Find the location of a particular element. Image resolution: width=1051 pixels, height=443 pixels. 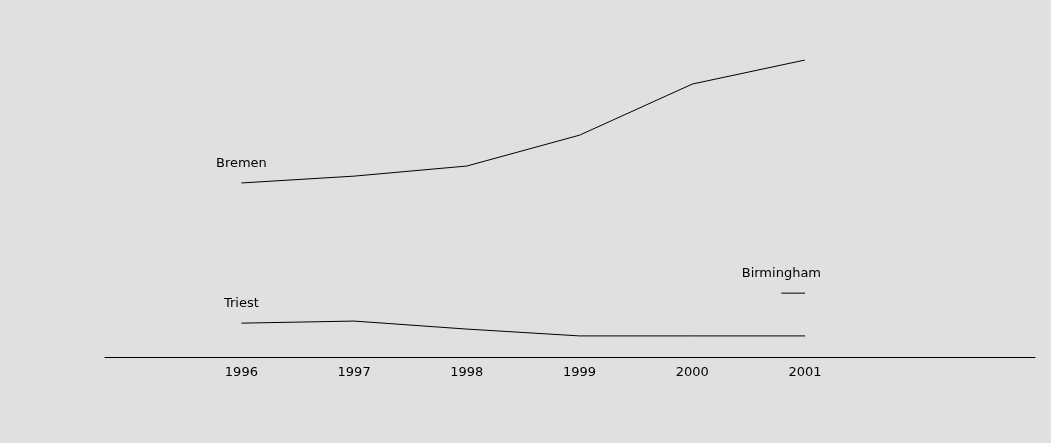

x-tick-label: 2001 is located at coordinates (805, 371).